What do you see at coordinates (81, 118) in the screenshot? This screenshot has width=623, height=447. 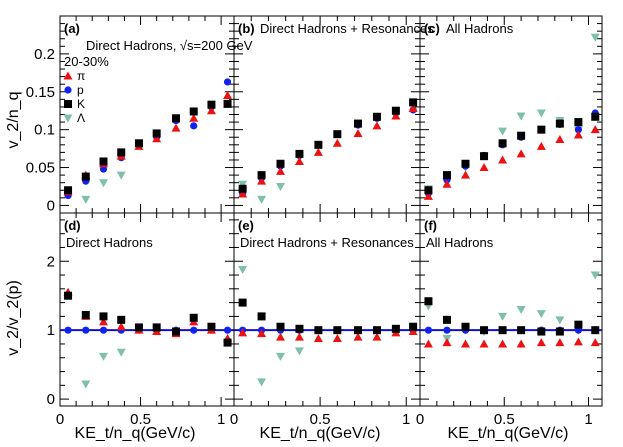 I see `legend-label-Lambda: Λ` at bounding box center [81, 118].